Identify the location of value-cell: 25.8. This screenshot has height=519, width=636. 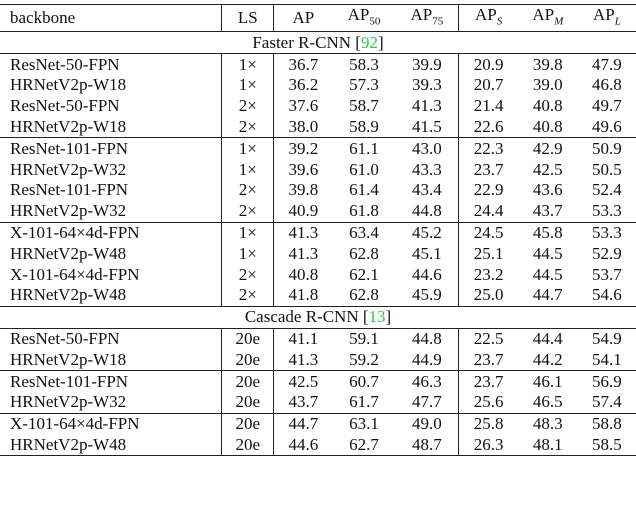
(488, 423).